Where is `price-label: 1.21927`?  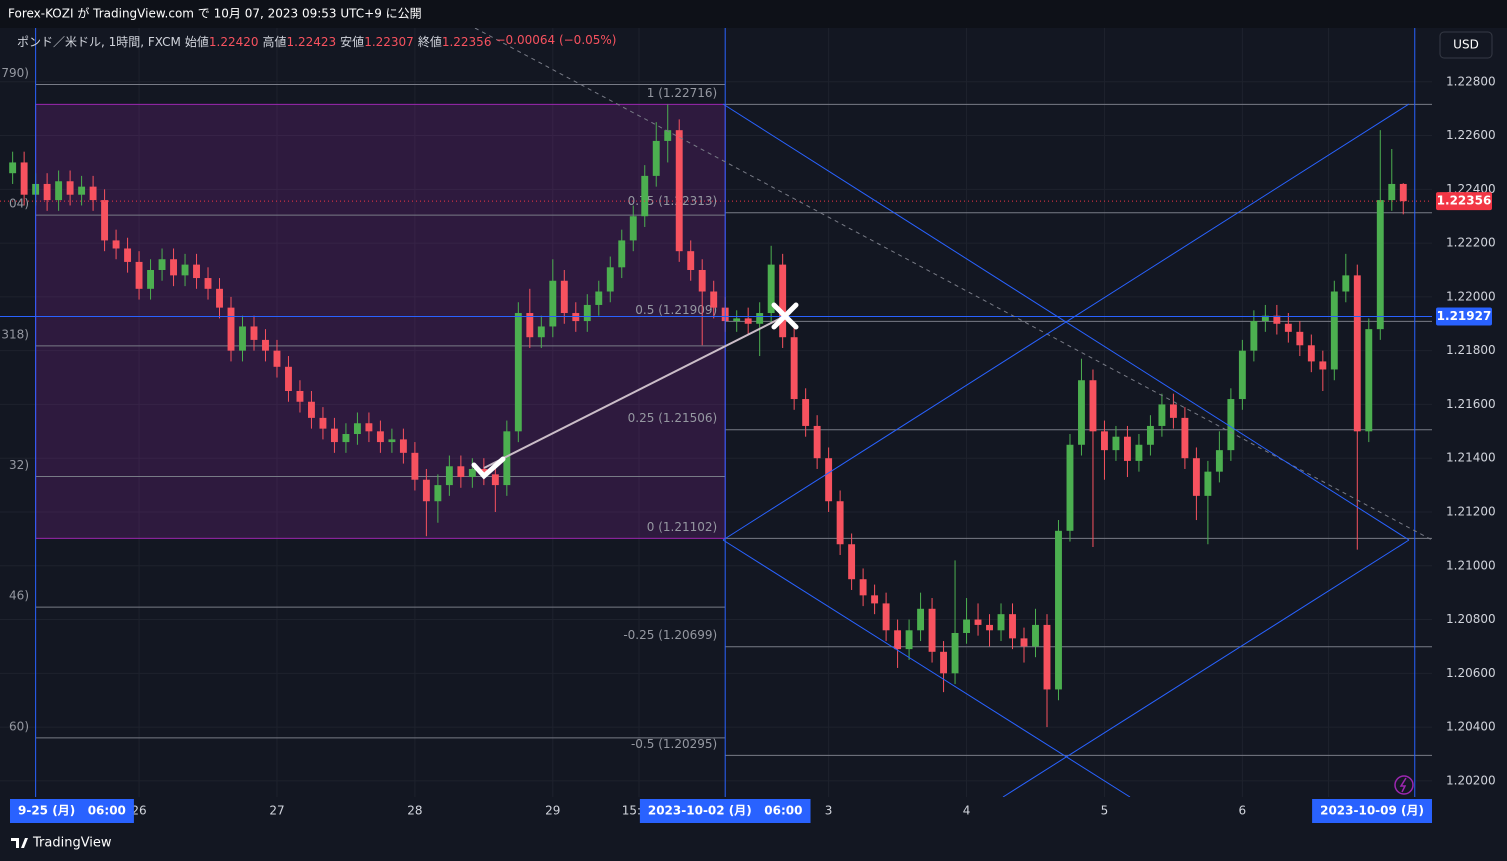 price-label: 1.21927 is located at coordinates (1464, 316).